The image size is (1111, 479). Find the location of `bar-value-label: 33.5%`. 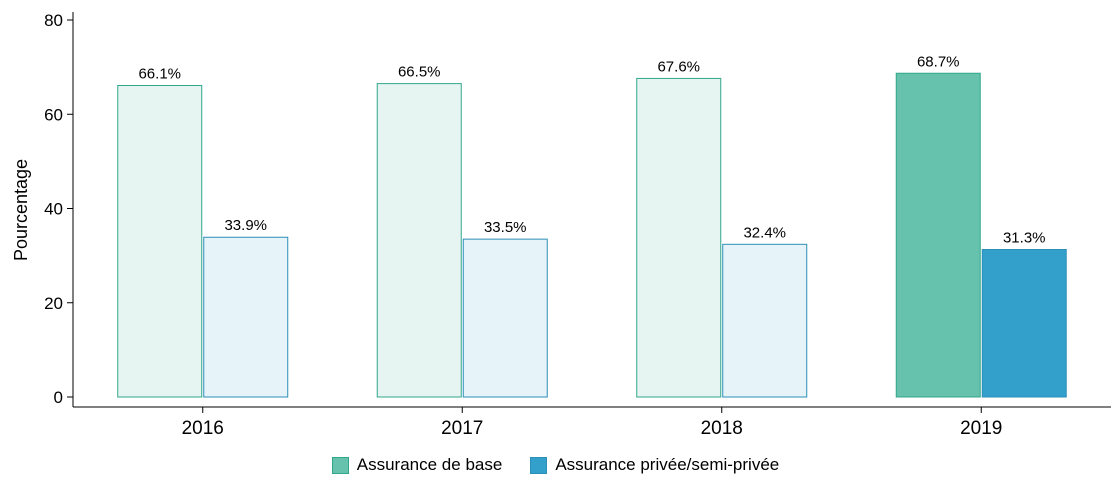

bar-value-label: 33.5% is located at coordinates (505, 227).